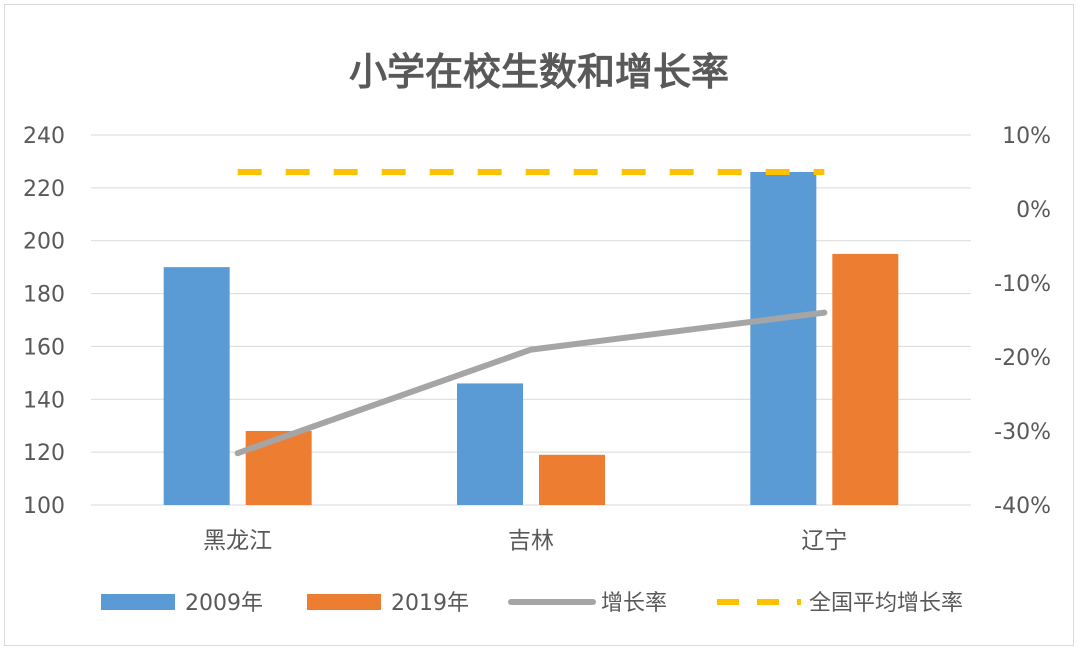 The image size is (1080, 654). What do you see at coordinates (44, 321) in the screenshot?
I see `left-axis: 240 220 200 180 160 140 120 100` at bounding box center [44, 321].